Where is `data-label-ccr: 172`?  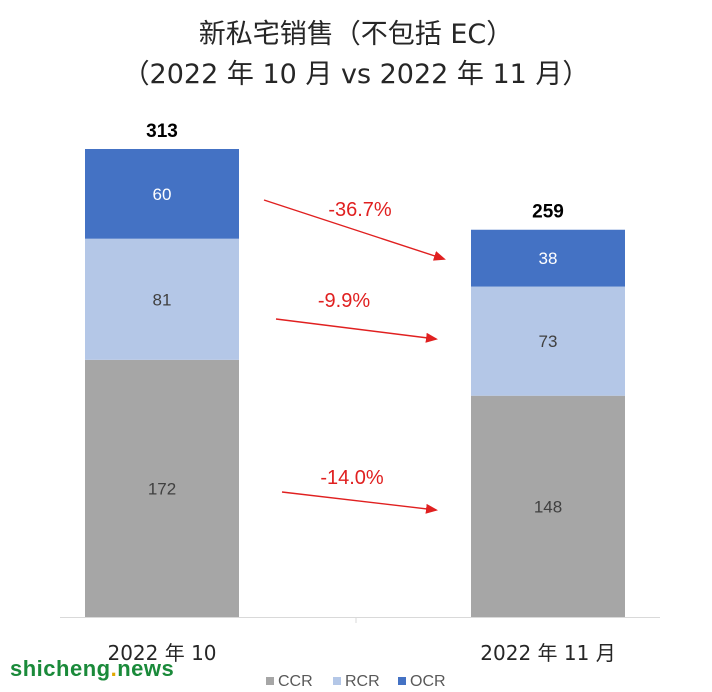 data-label-ccr: 172 is located at coordinates (162, 488).